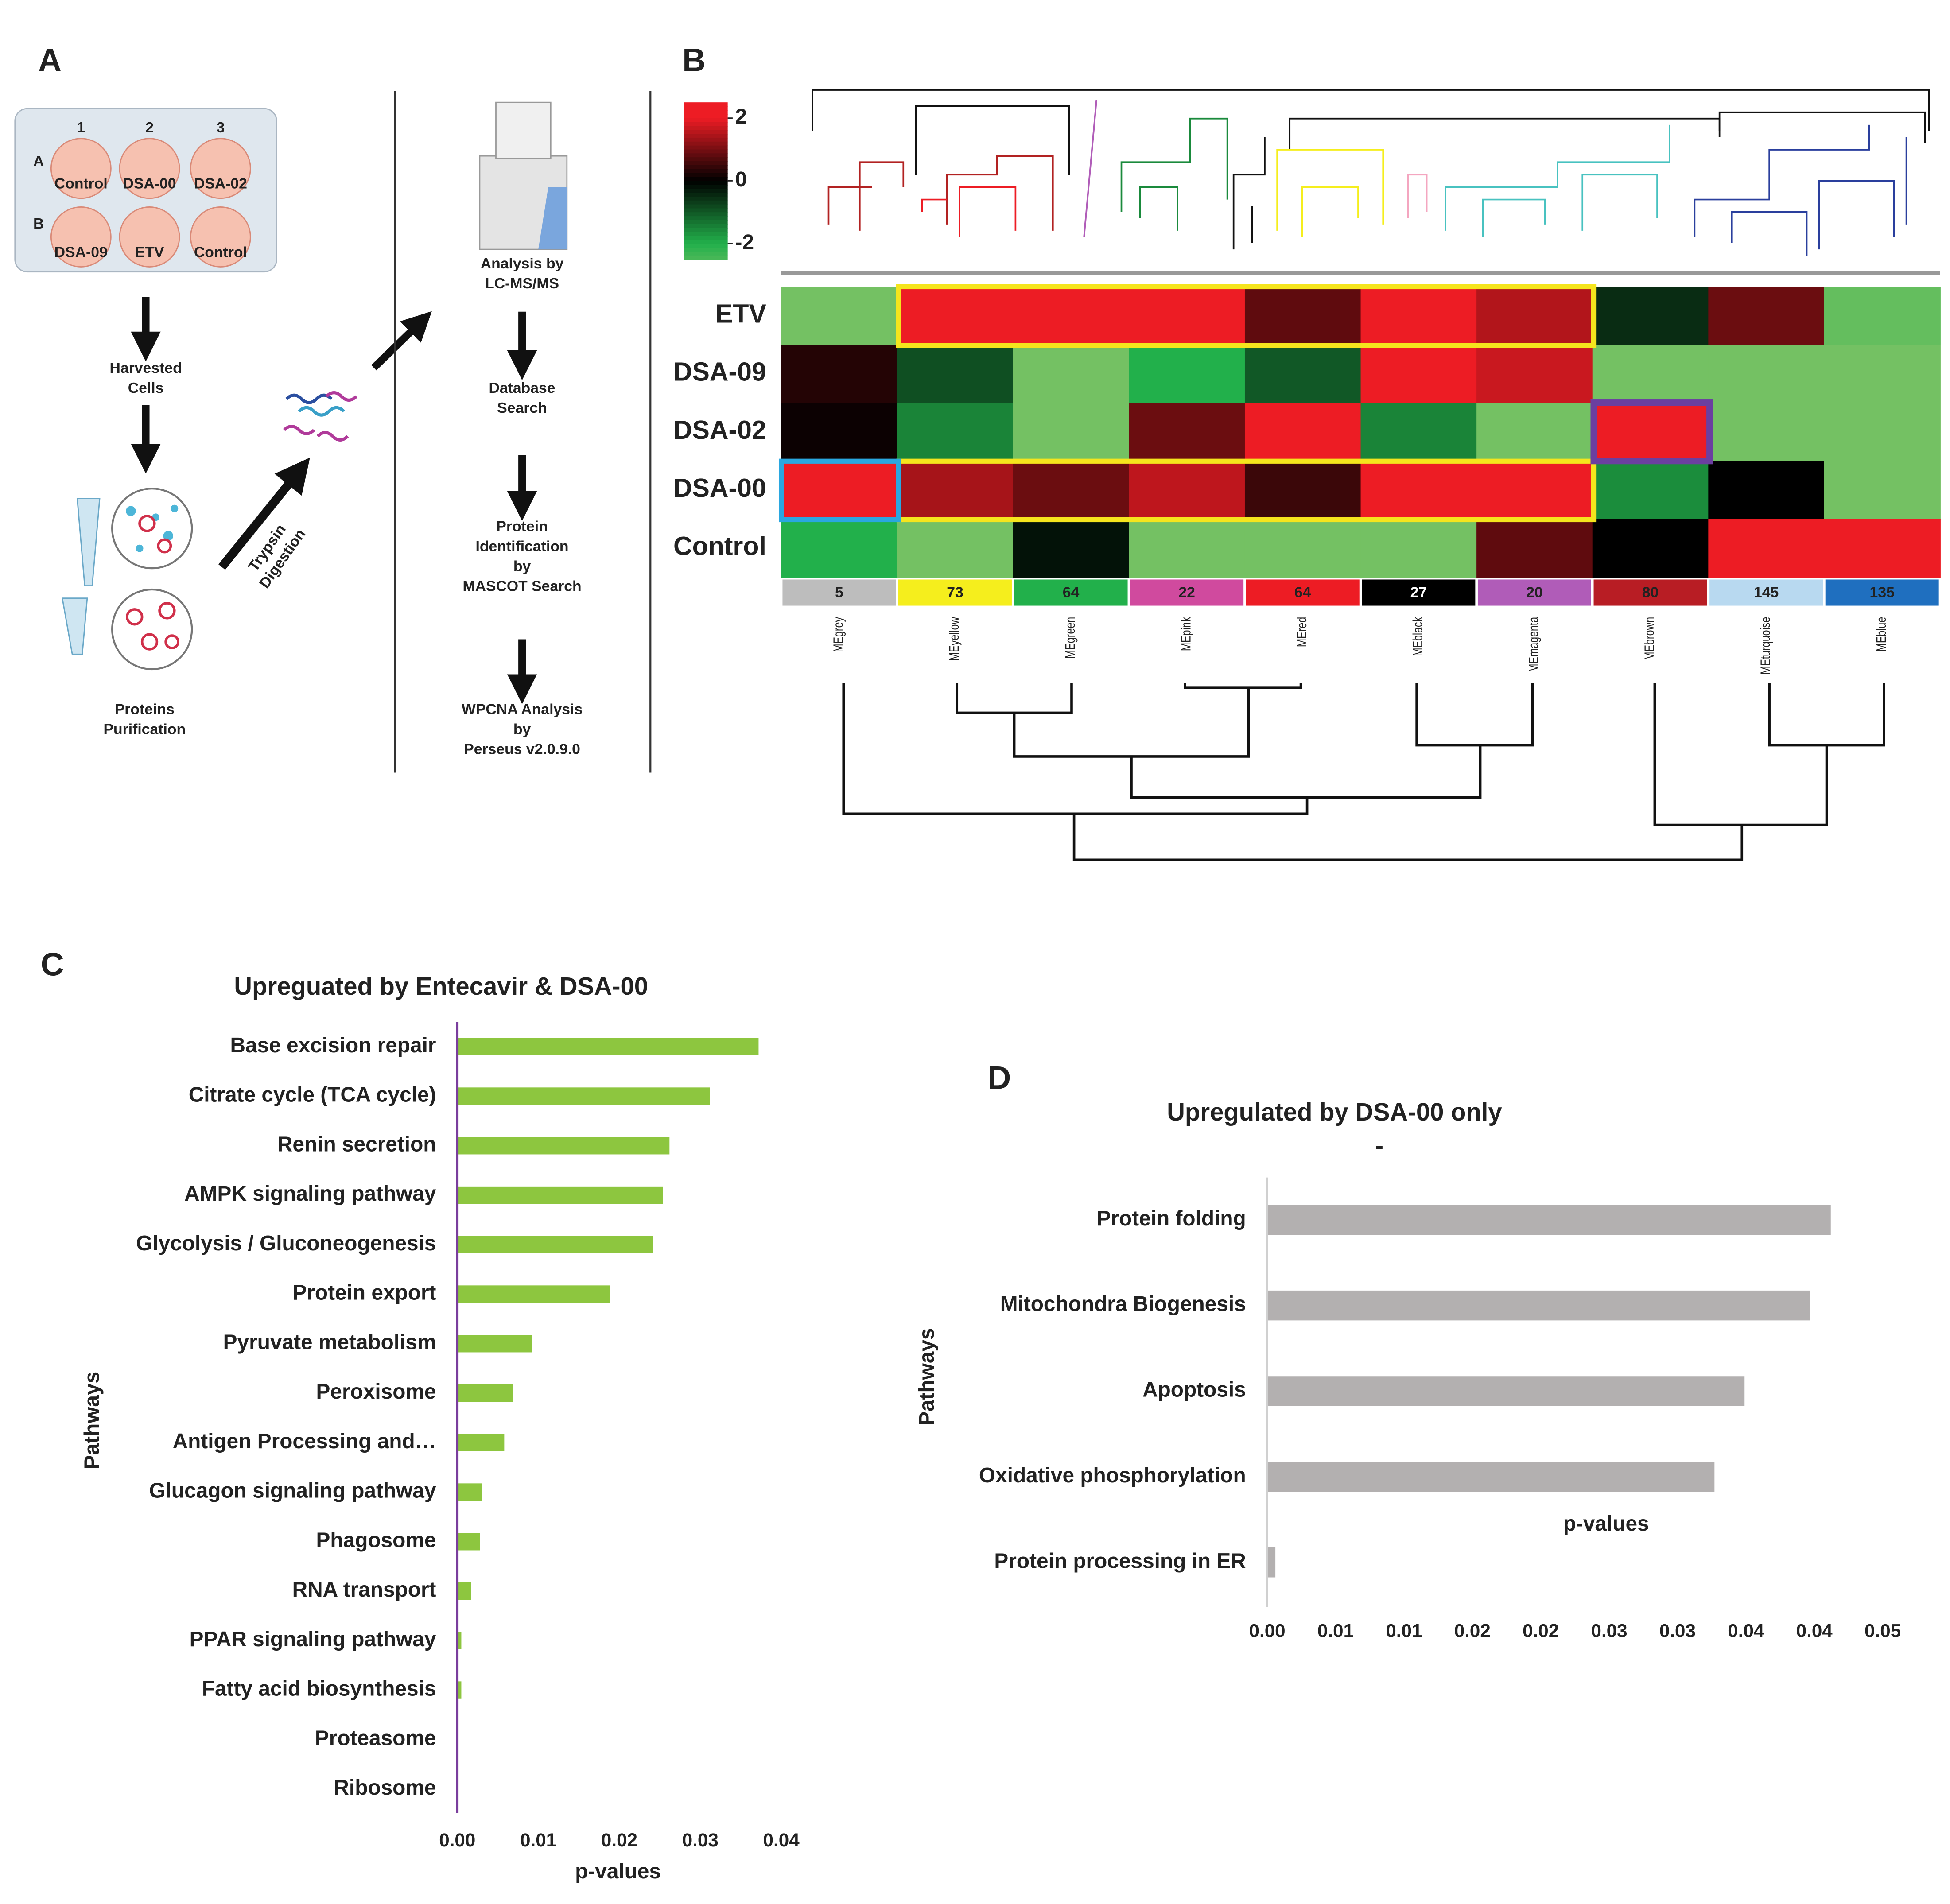 The height and width of the screenshot is (1904, 1950). Describe the element at coordinates (329, 1342) in the screenshot. I see `category-label: Pyruvate metabolism` at that location.